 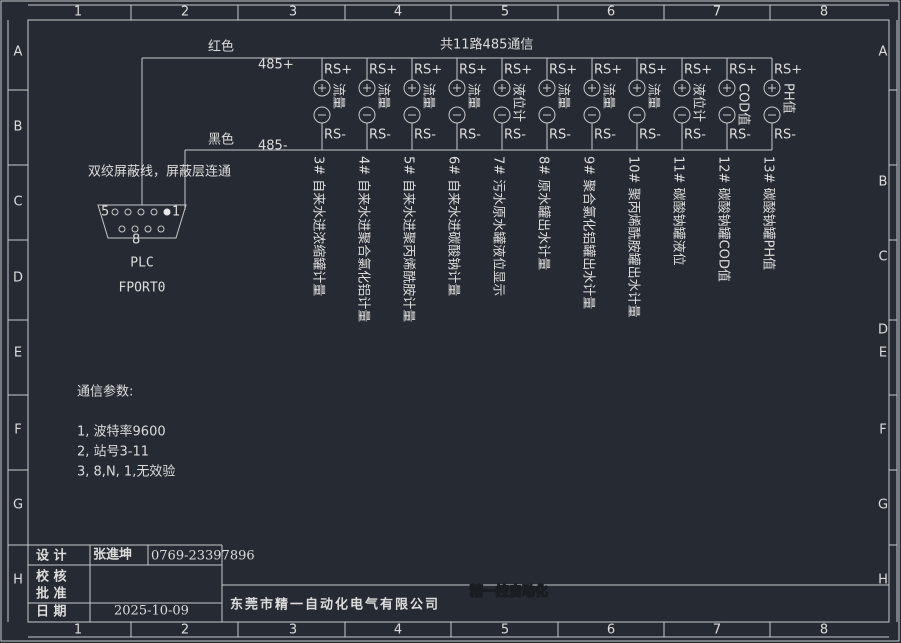 What do you see at coordinates (142, 288) in the screenshot?
I see `plc-port: FPORT0` at bounding box center [142, 288].